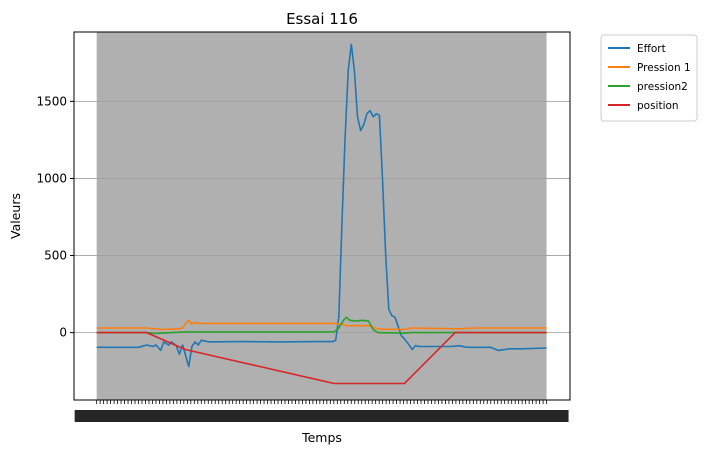  What do you see at coordinates (51, 101) in the screenshot?
I see `y-tick-label: 1500` at bounding box center [51, 101].